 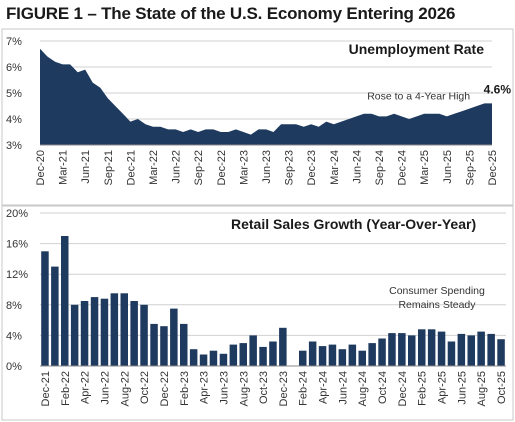 I want to click on retail-y-tick: 20%, so click(x=17, y=214).